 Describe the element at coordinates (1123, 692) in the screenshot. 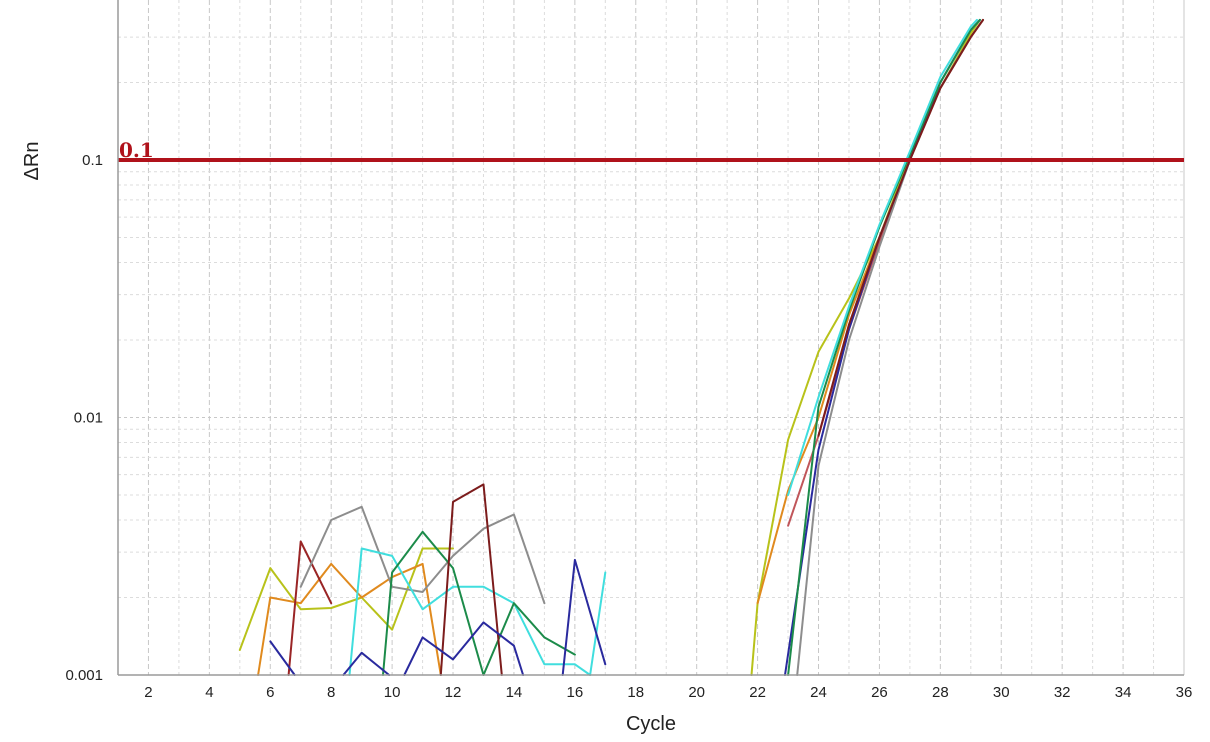

I see `x-tick-label: 34` at that location.